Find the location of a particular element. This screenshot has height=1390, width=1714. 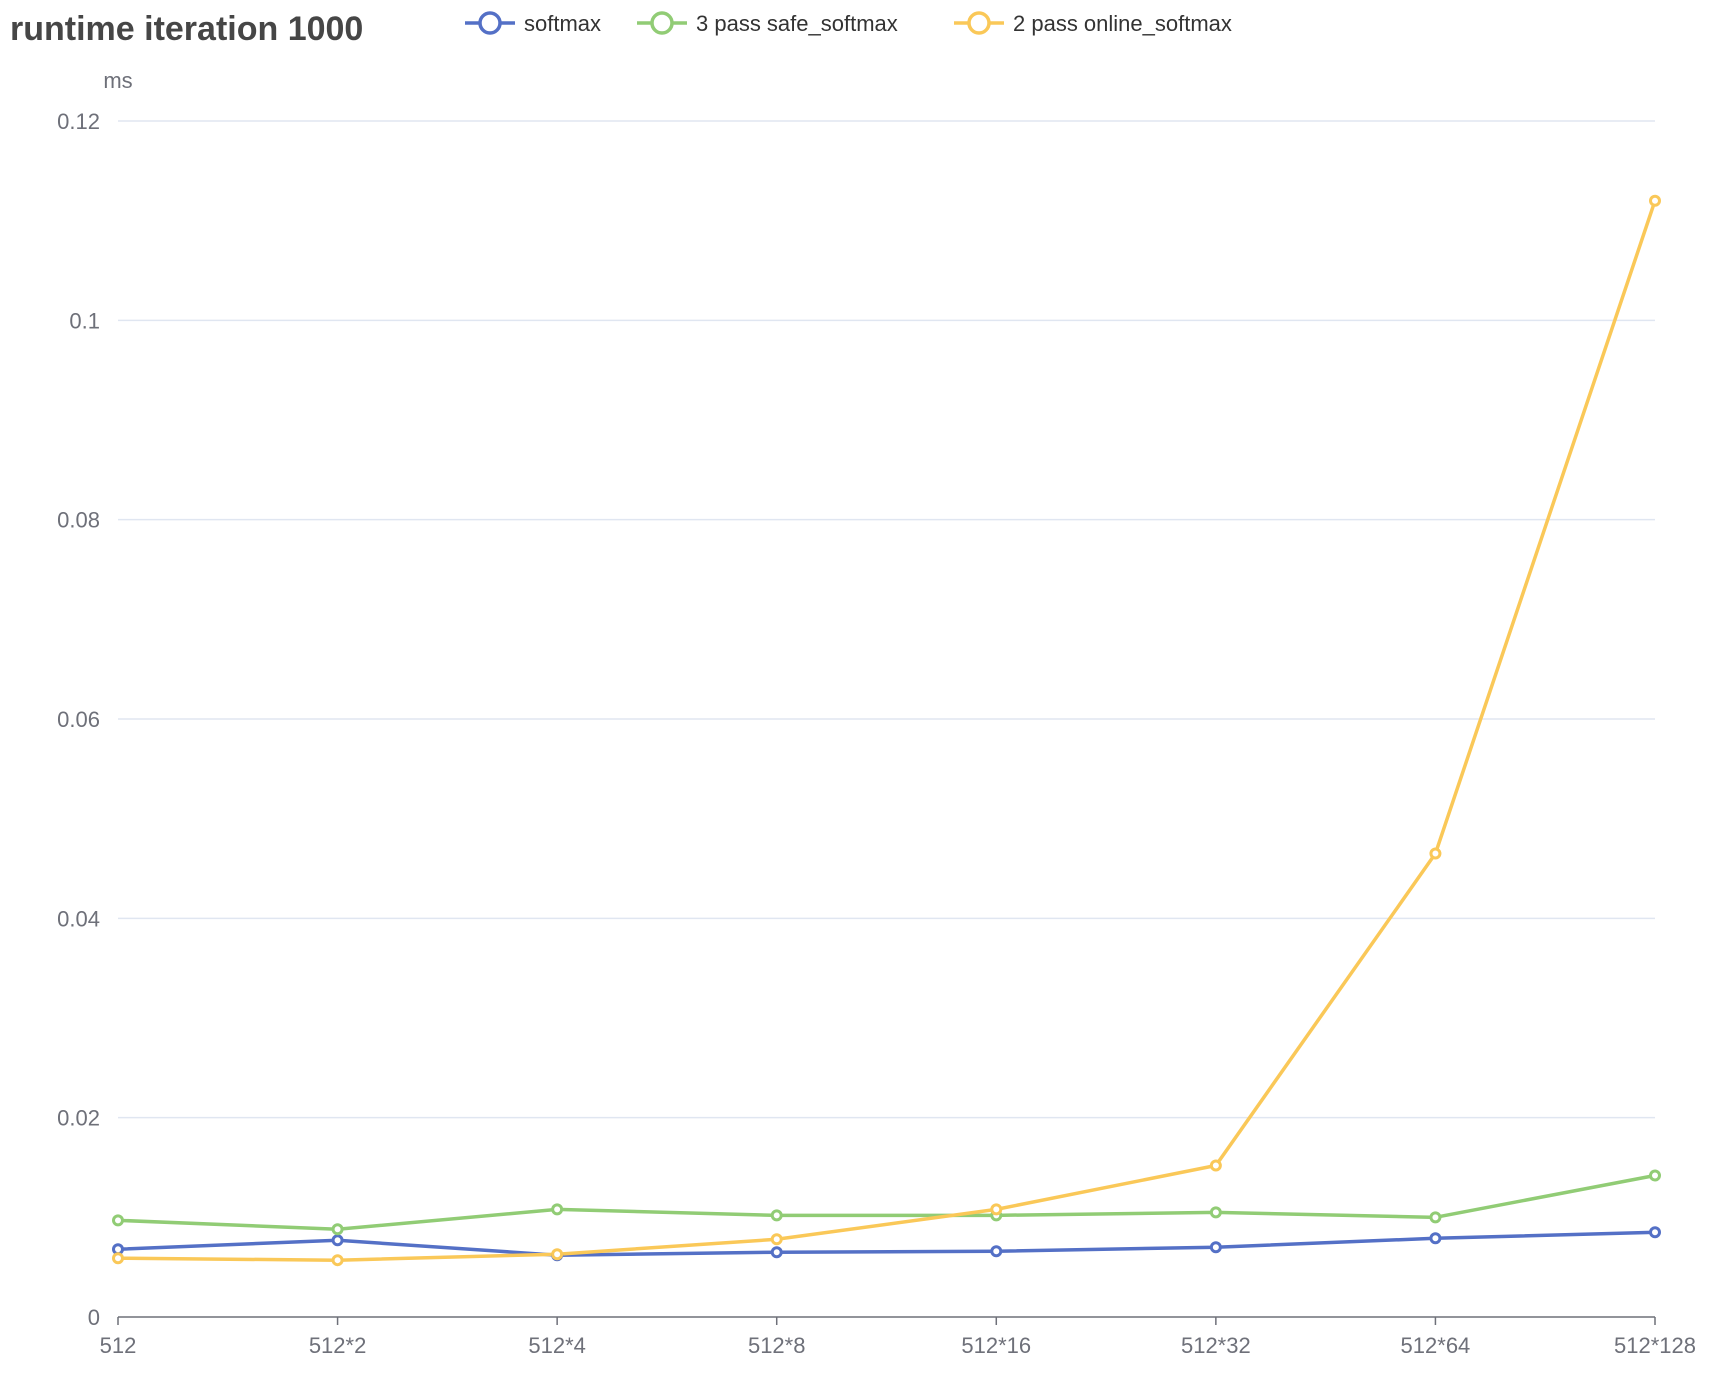

x-tick-label: 512*64 is located at coordinates (1436, 1345).